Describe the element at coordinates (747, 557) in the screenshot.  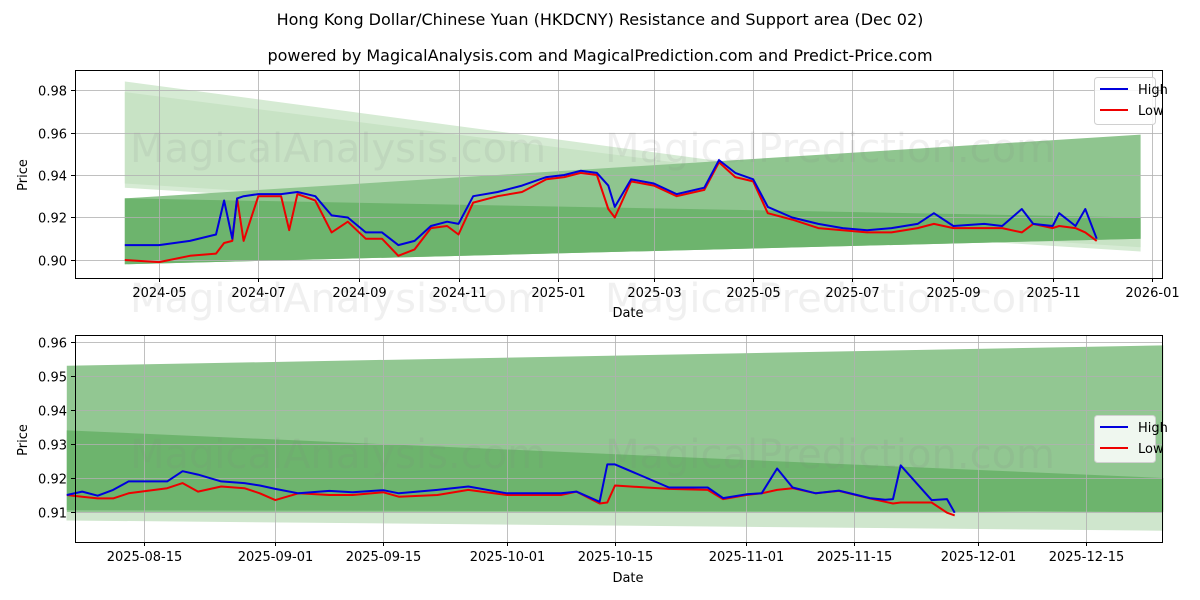
I see `x-tick-label: 2025-11-01` at that location.